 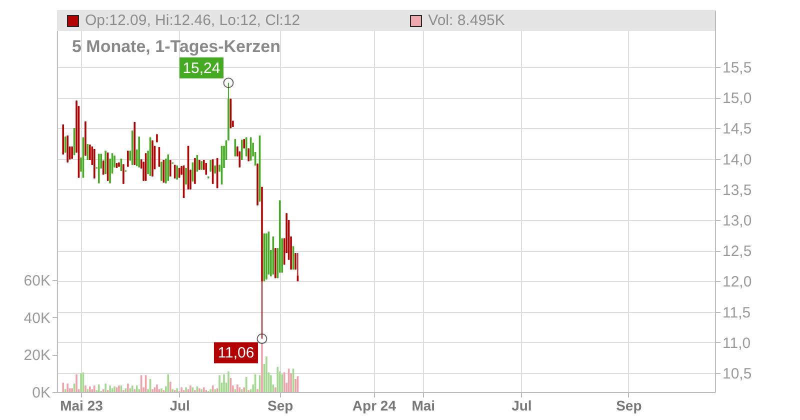 What do you see at coordinates (236, 353) in the screenshot?
I see `annotation: 11,06` at bounding box center [236, 353].